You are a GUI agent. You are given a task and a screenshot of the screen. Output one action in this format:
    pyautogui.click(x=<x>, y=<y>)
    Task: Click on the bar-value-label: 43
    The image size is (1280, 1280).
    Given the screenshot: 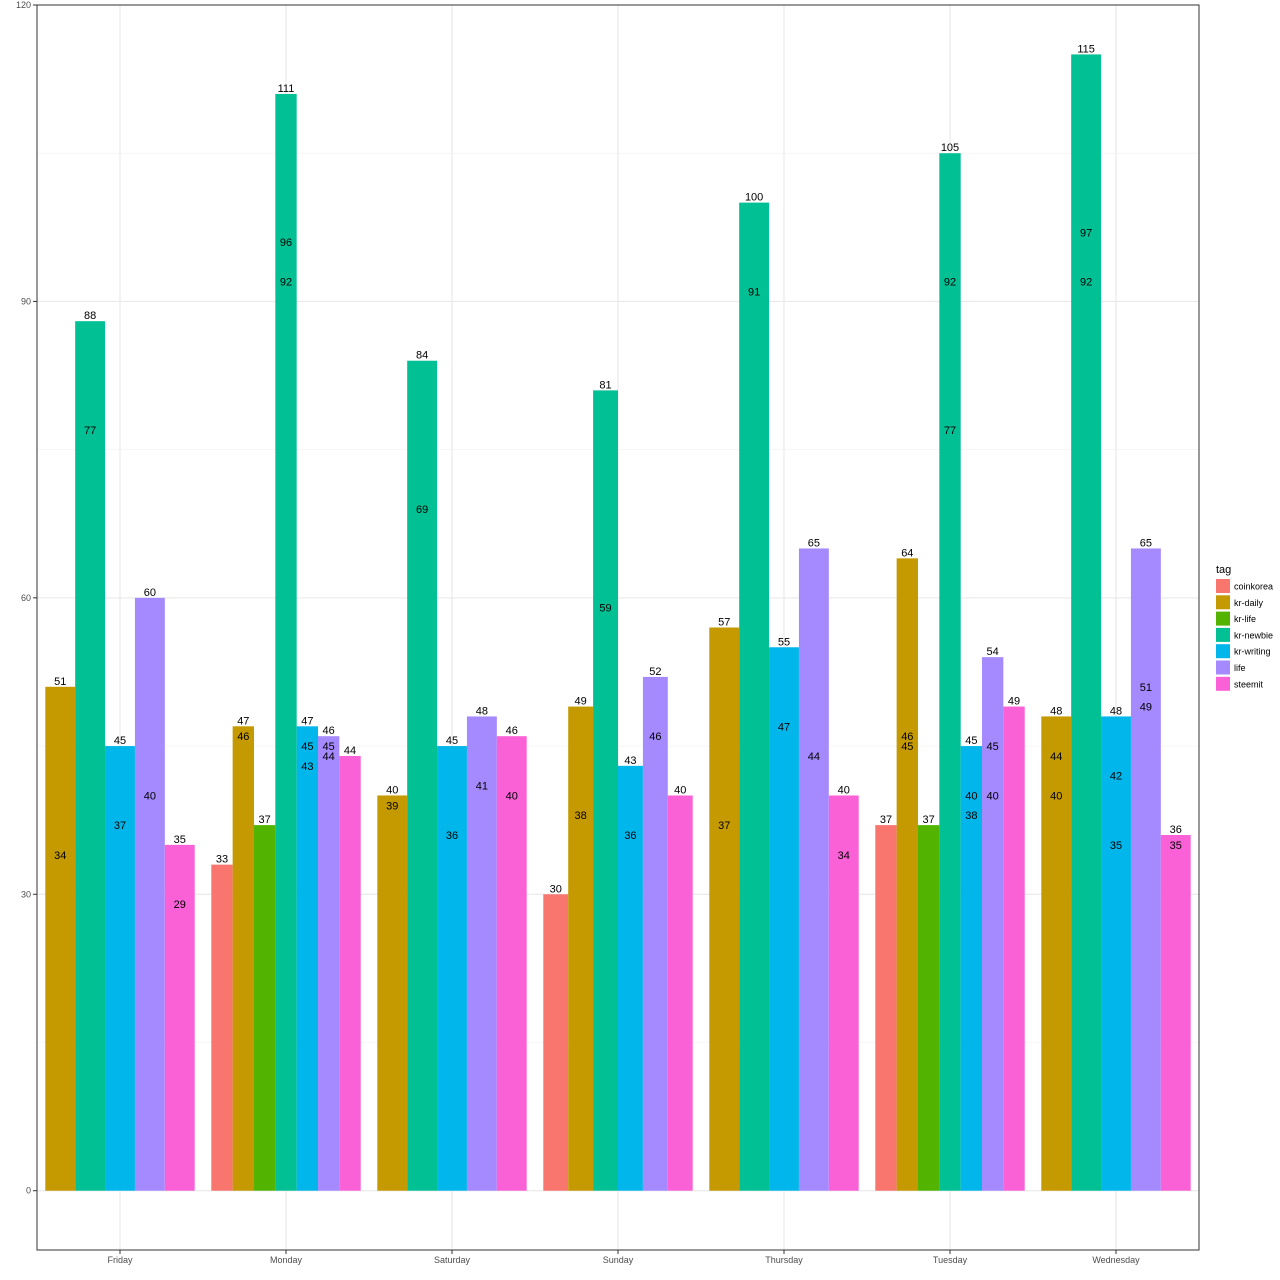 What is the action you would take?
    pyautogui.click(x=630, y=761)
    